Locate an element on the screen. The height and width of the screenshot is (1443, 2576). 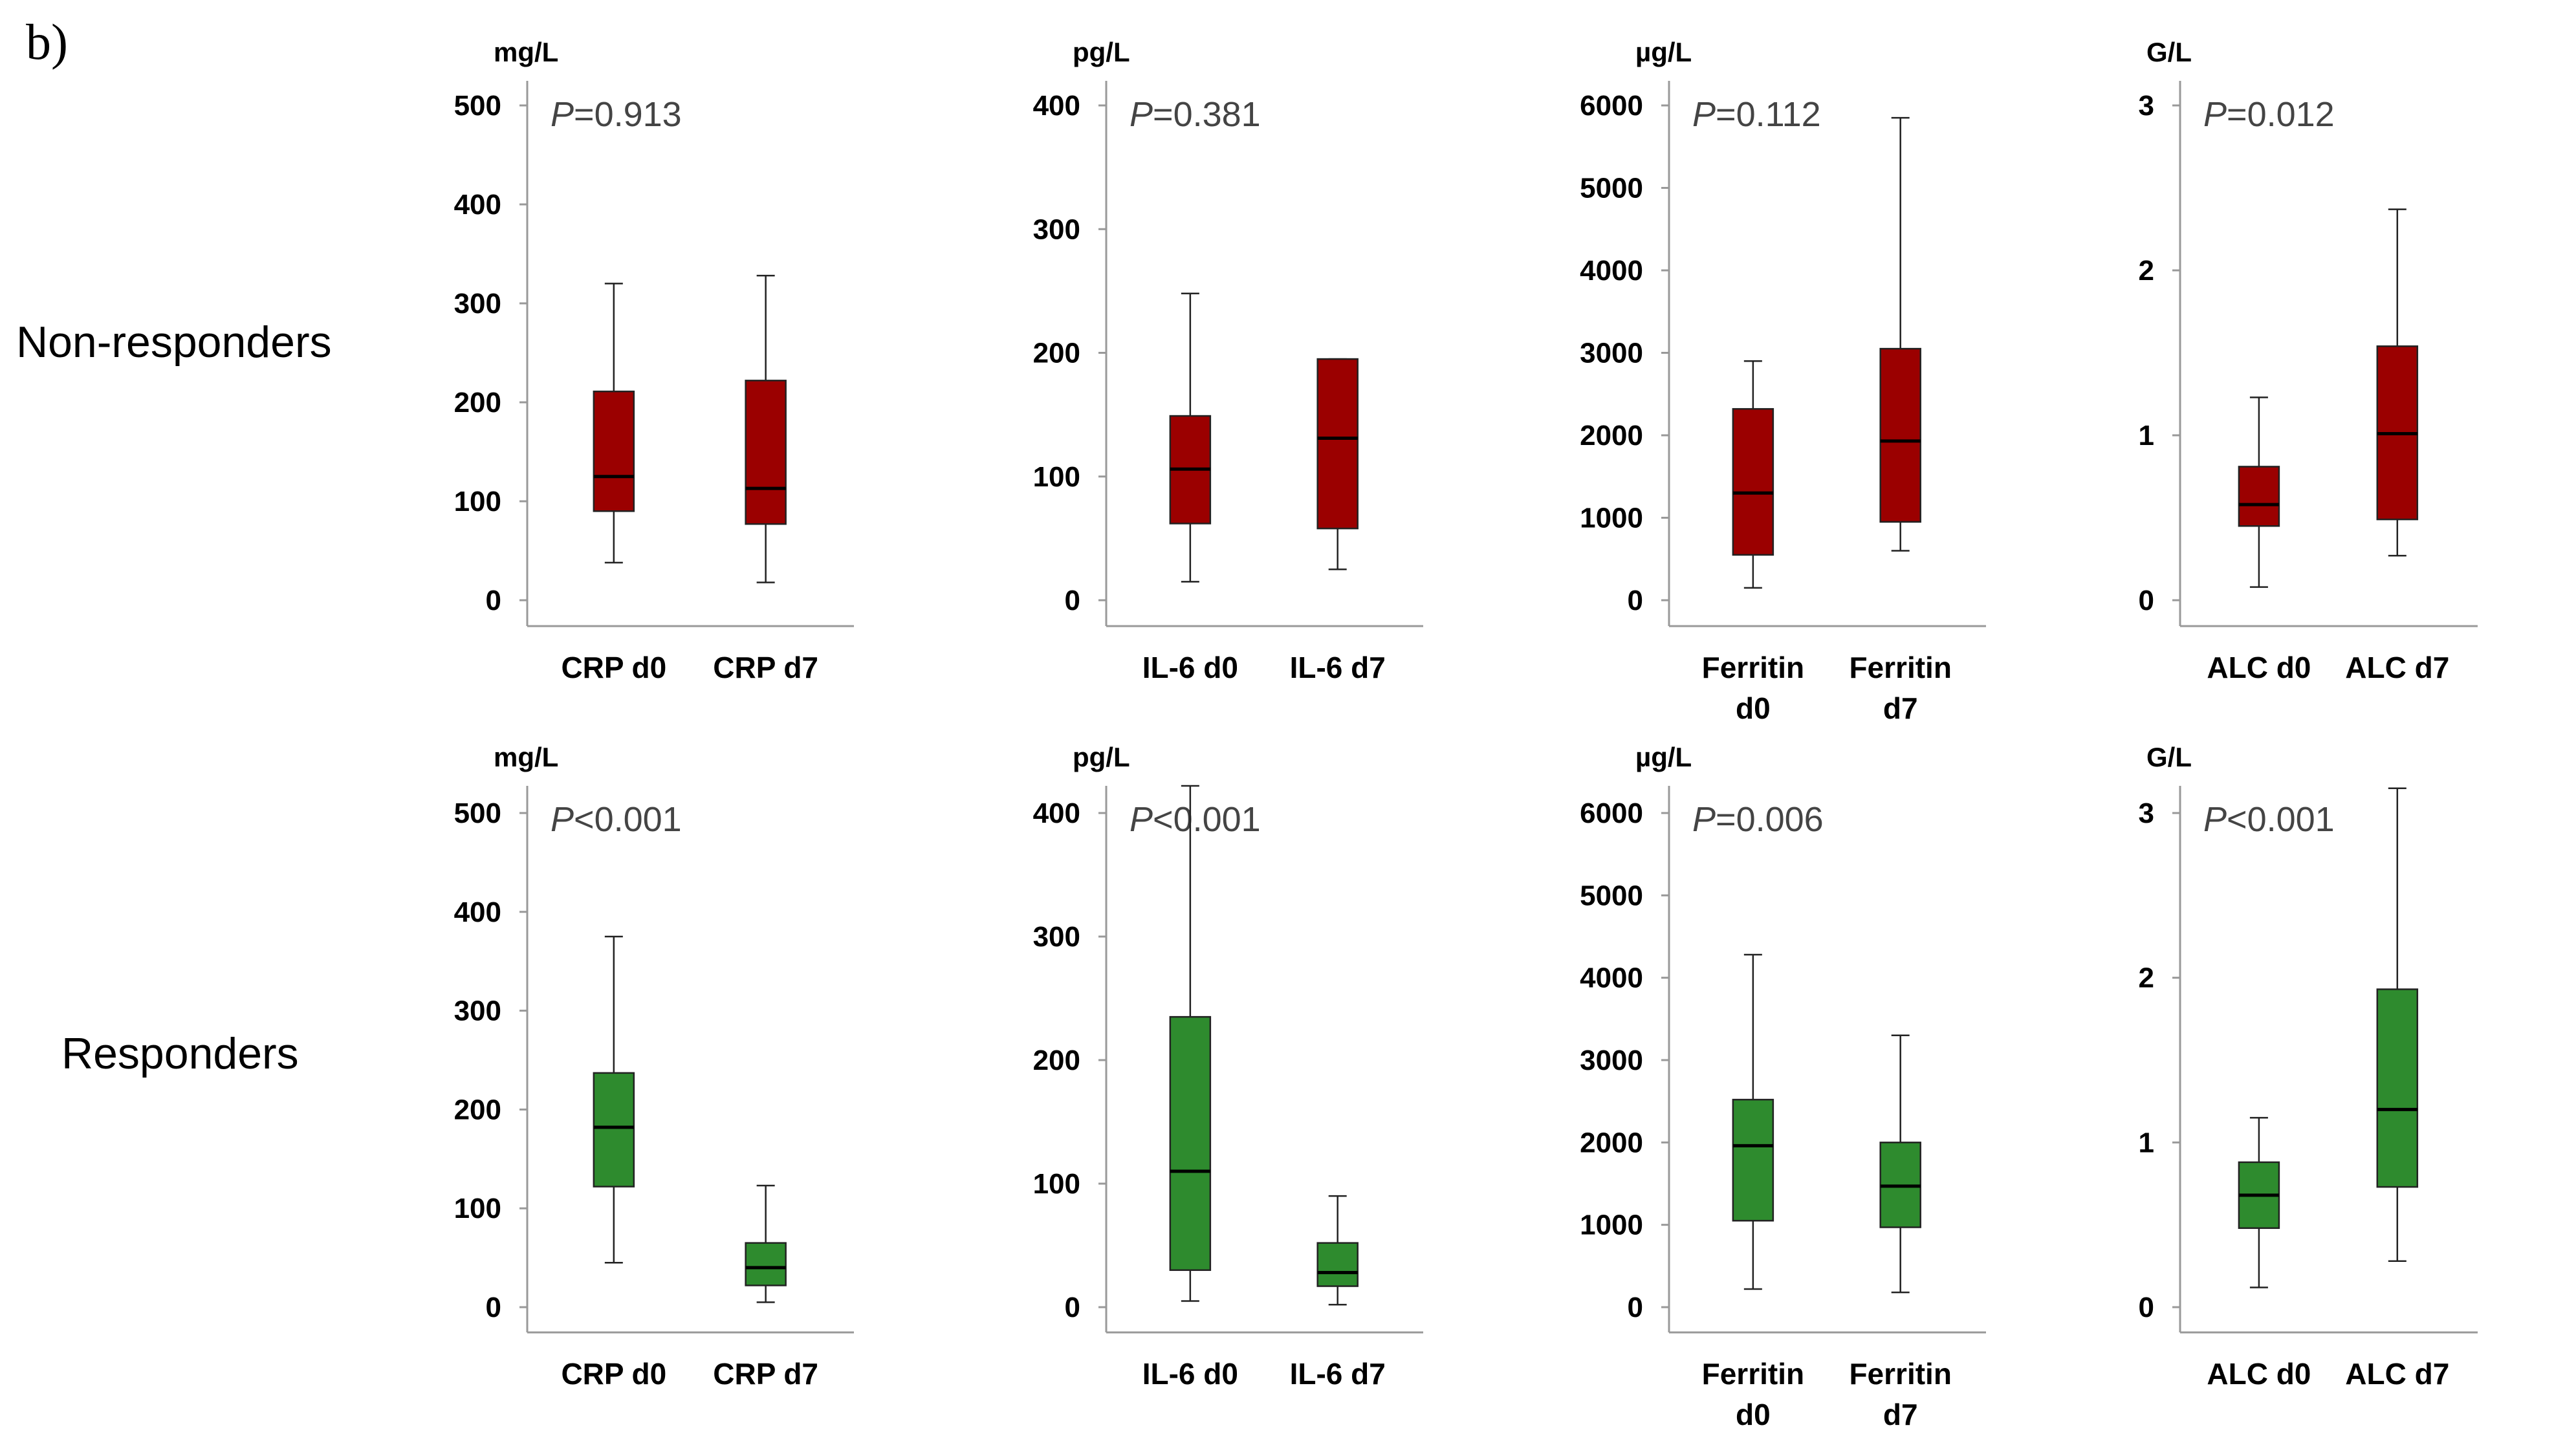
p-value-label: P=0.381 is located at coordinates (1195, 114).